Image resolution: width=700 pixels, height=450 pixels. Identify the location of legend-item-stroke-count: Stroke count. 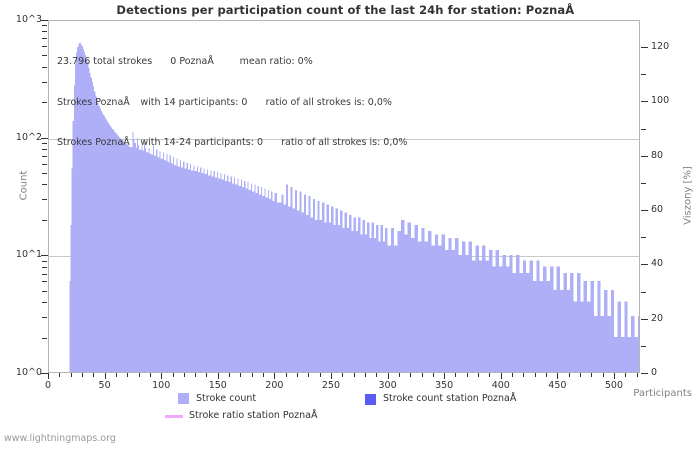
(217, 398).